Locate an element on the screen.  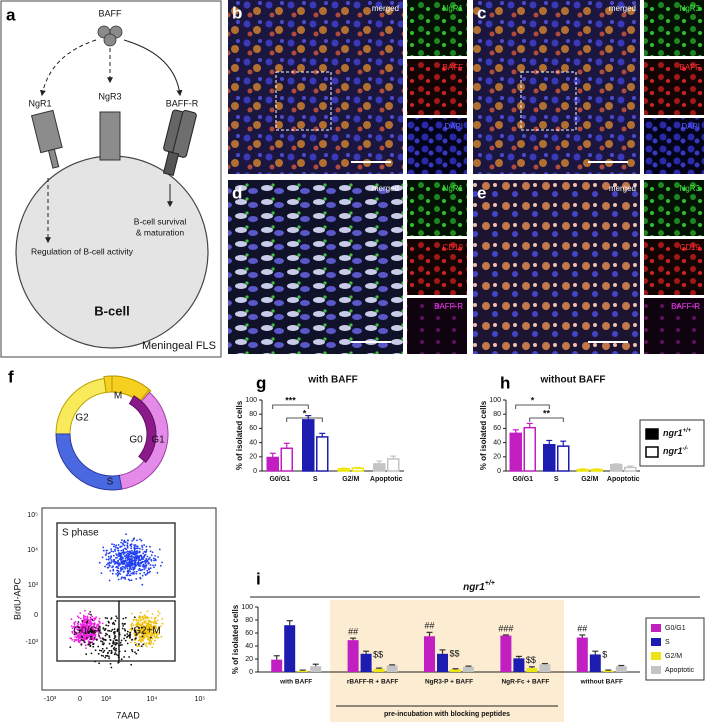
text-part: +/+ is located at coordinates (490, 583).